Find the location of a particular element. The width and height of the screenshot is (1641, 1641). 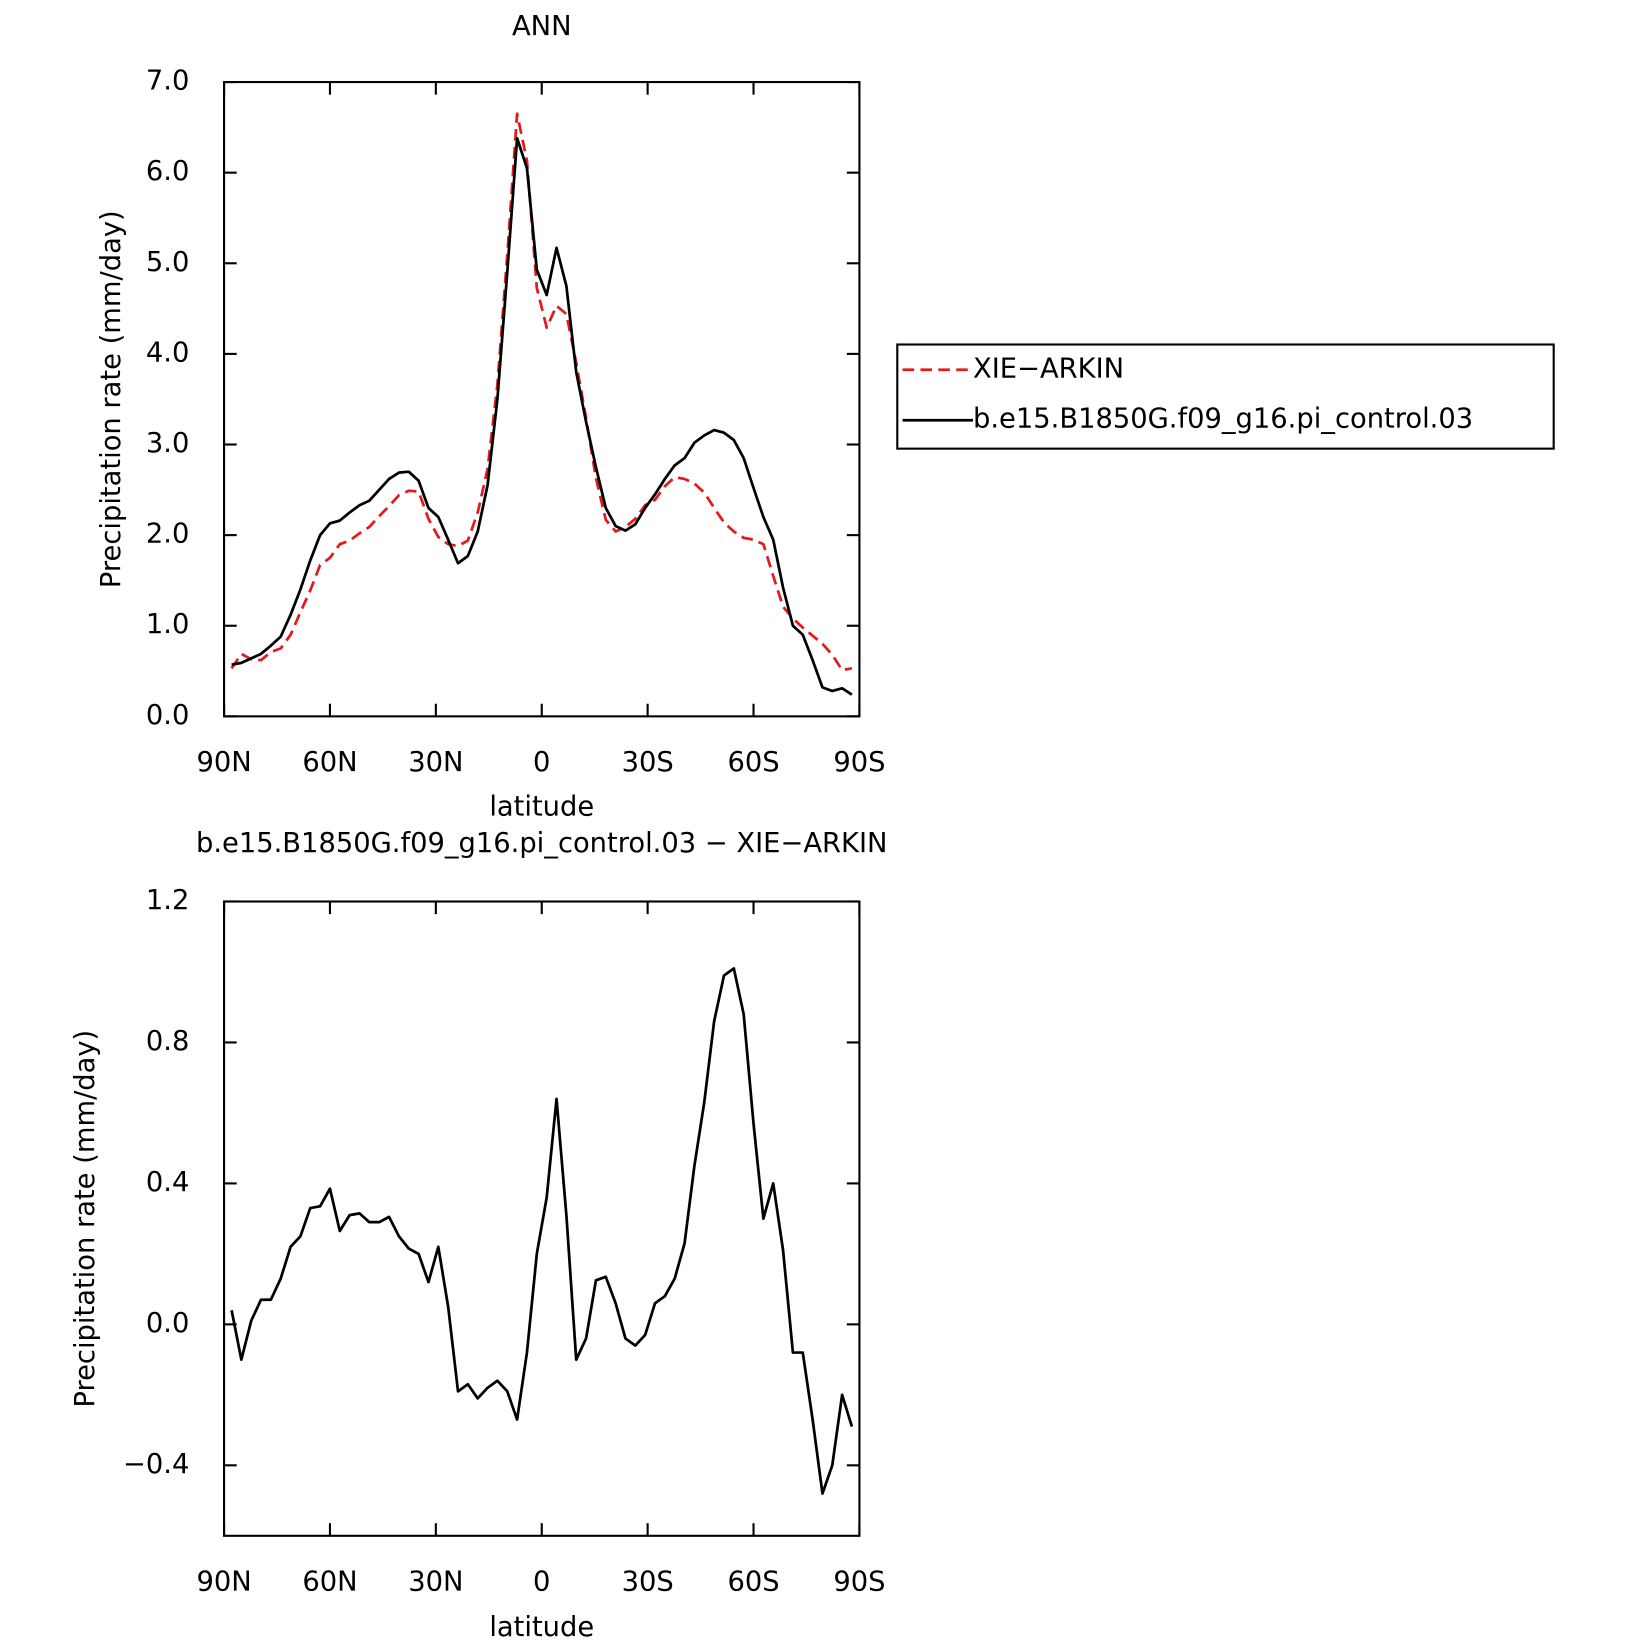

y-tick-label: 1.2 is located at coordinates (167, 900).